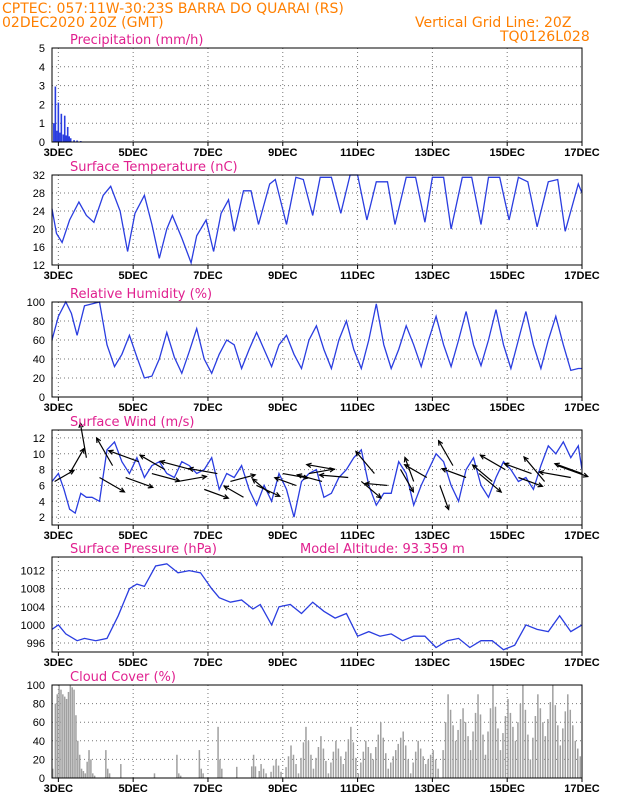 The image size is (618, 800). I want to click on y-tick-label: 100, so click(36, 686).